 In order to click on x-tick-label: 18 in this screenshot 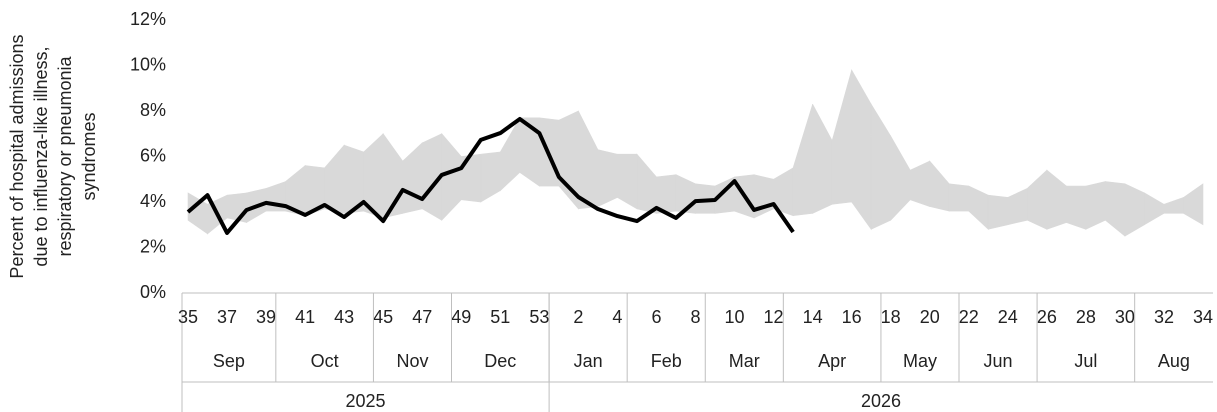, I will do `click(891, 317)`.